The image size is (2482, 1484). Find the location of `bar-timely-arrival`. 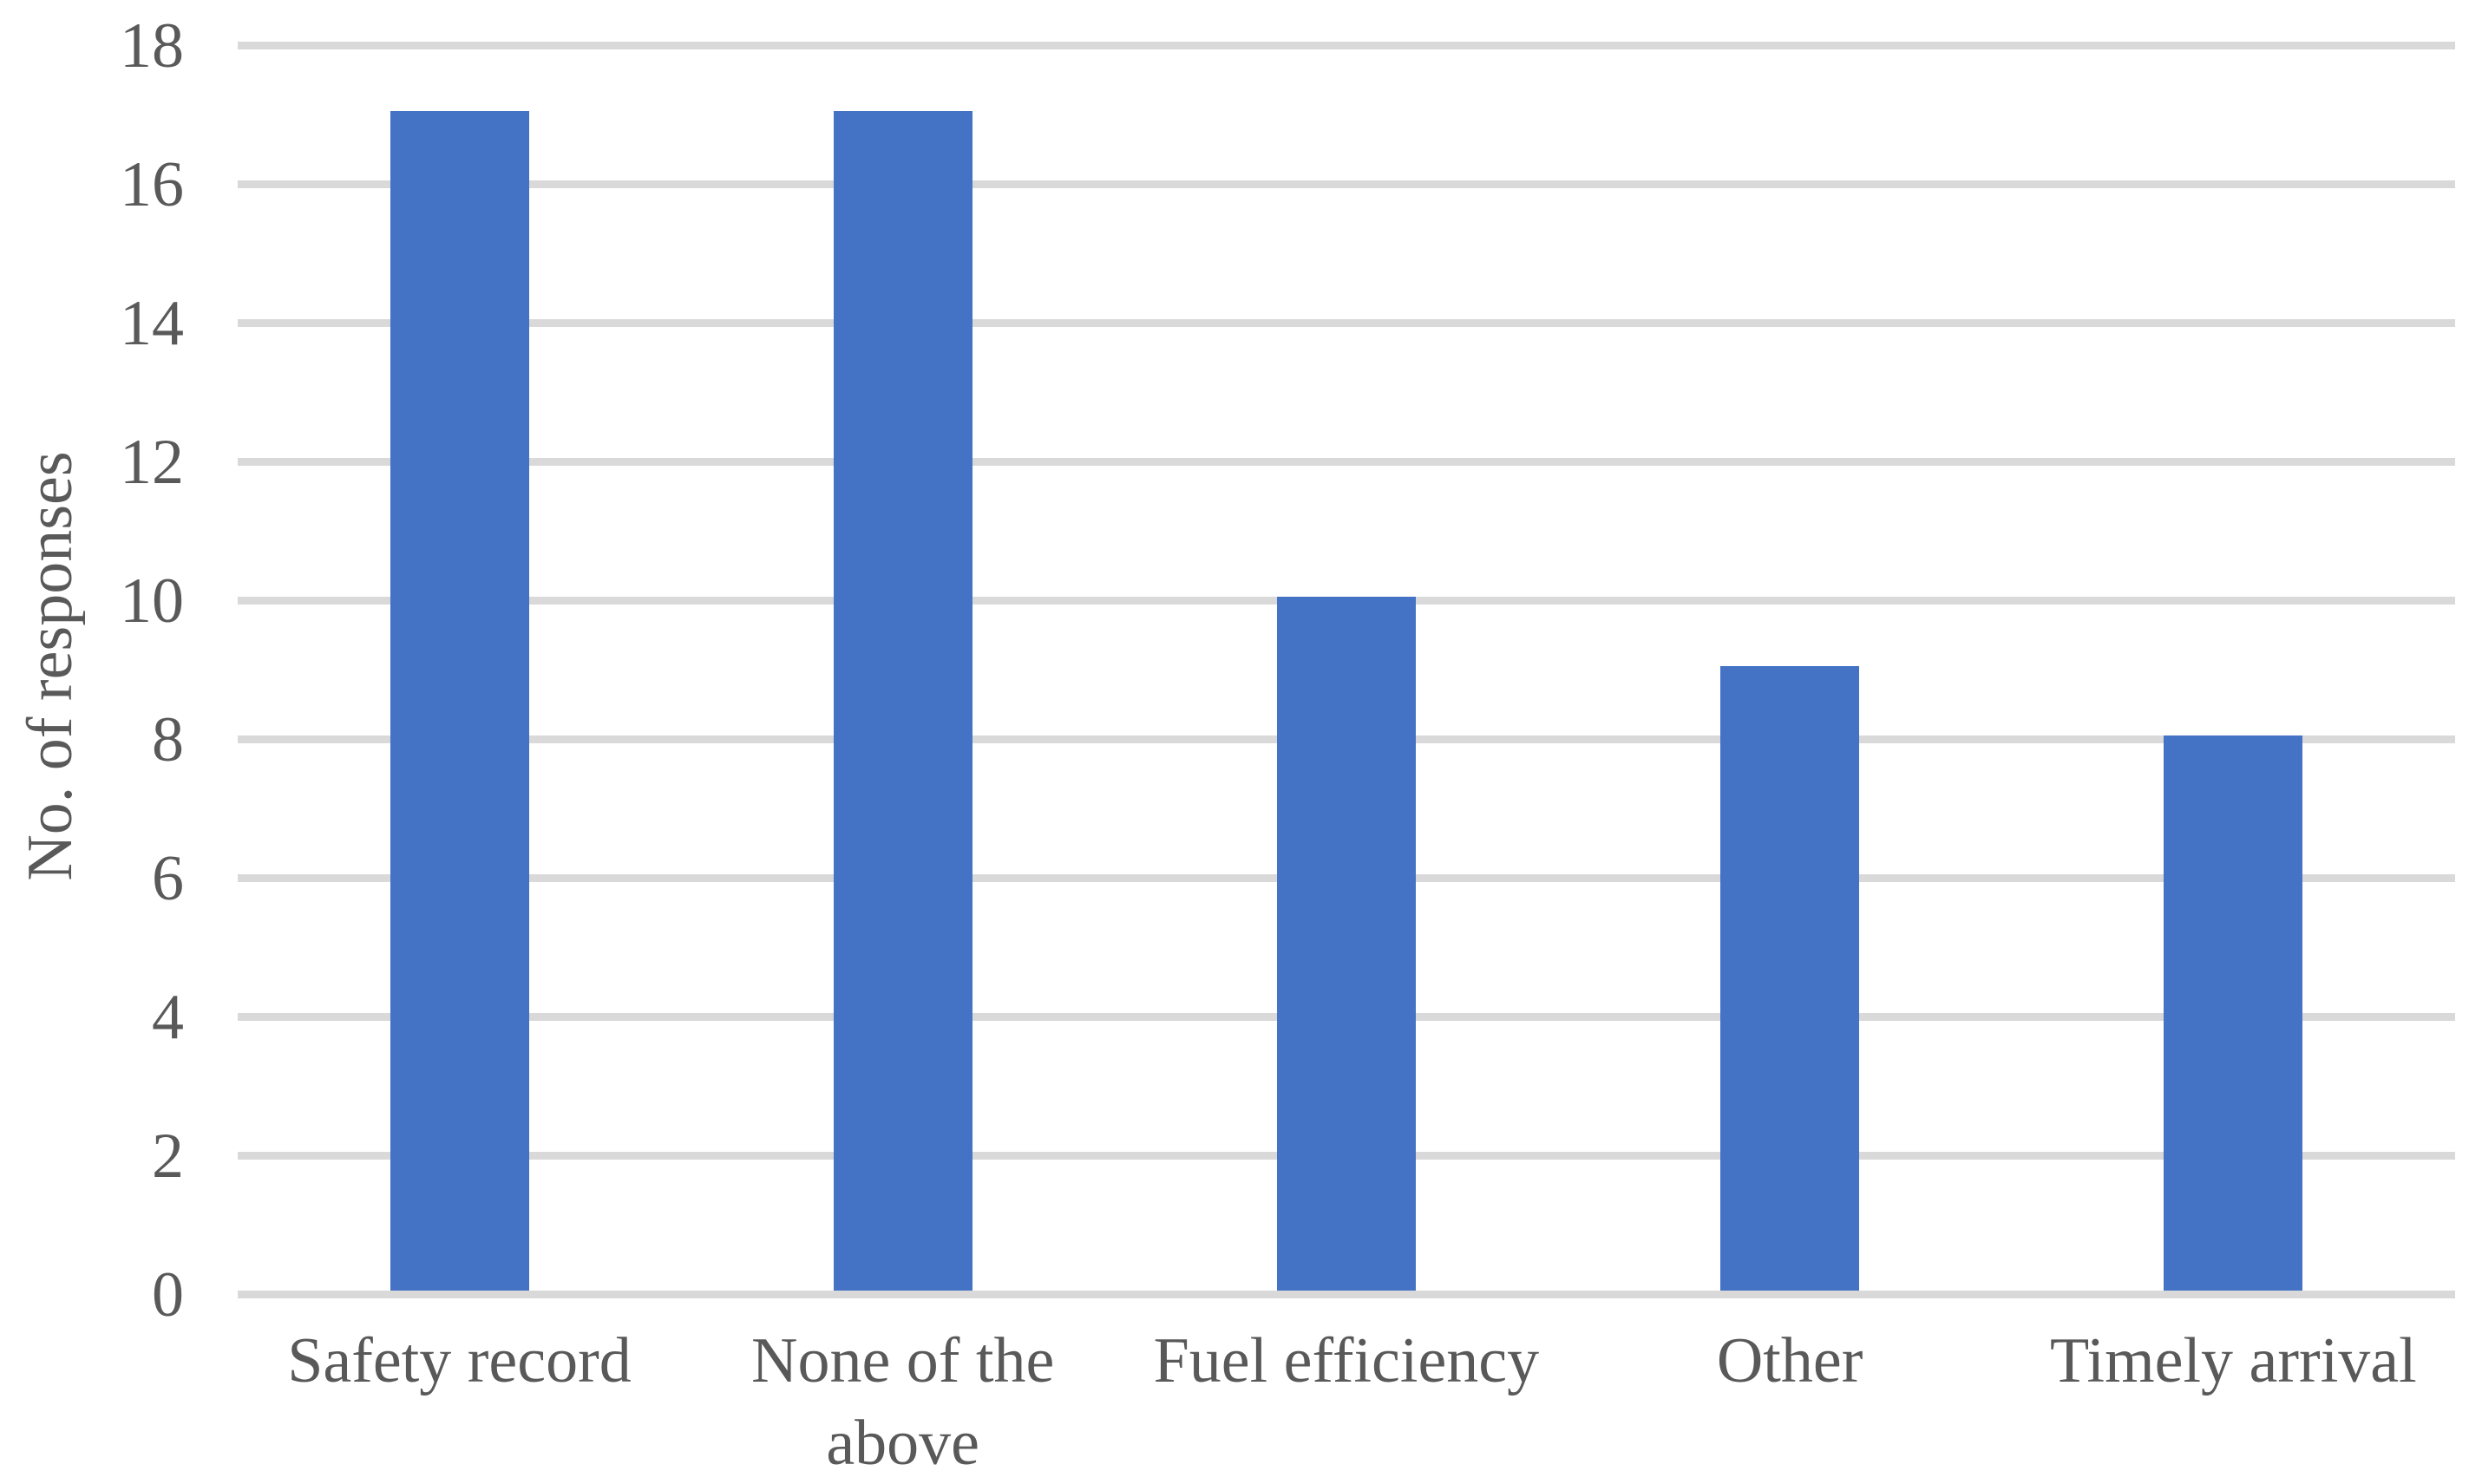

bar-timely-arrival is located at coordinates (2233, 1013).